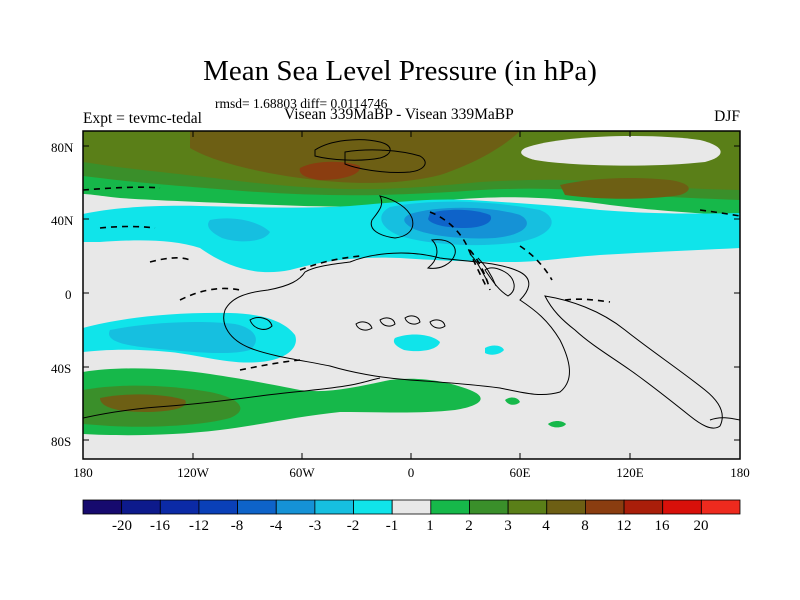  Describe the element at coordinates (392, 526) in the screenshot. I see `colorbar-label: -1` at that location.